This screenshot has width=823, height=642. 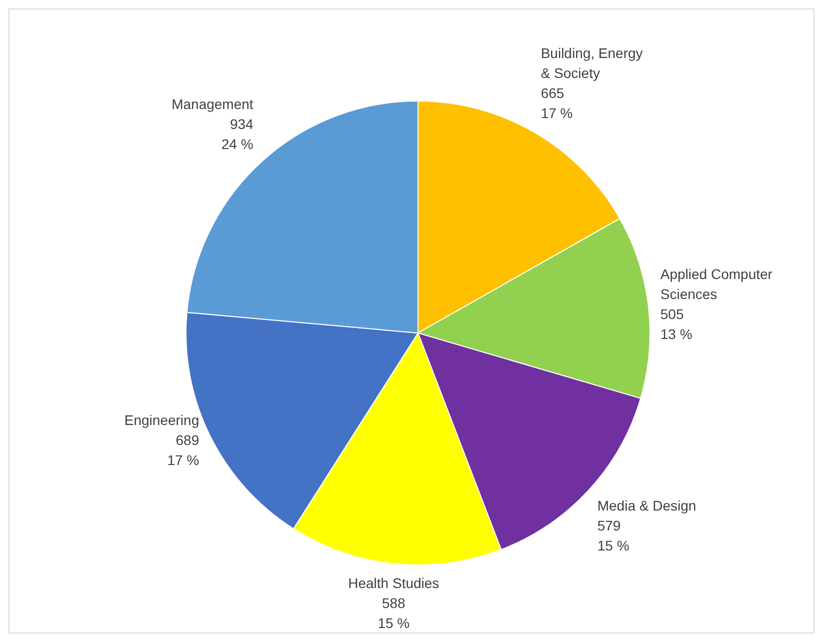 What do you see at coordinates (613, 535) in the screenshot?
I see `data-label: 579 15 %` at bounding box center [613, 535].